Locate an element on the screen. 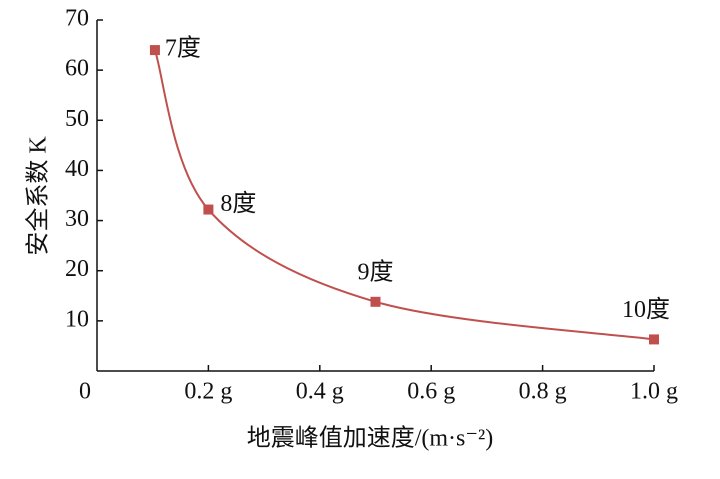 The height and width of the screenshot is (479, 720). y-tick-label: 60 is located at coordinates (77, 69).